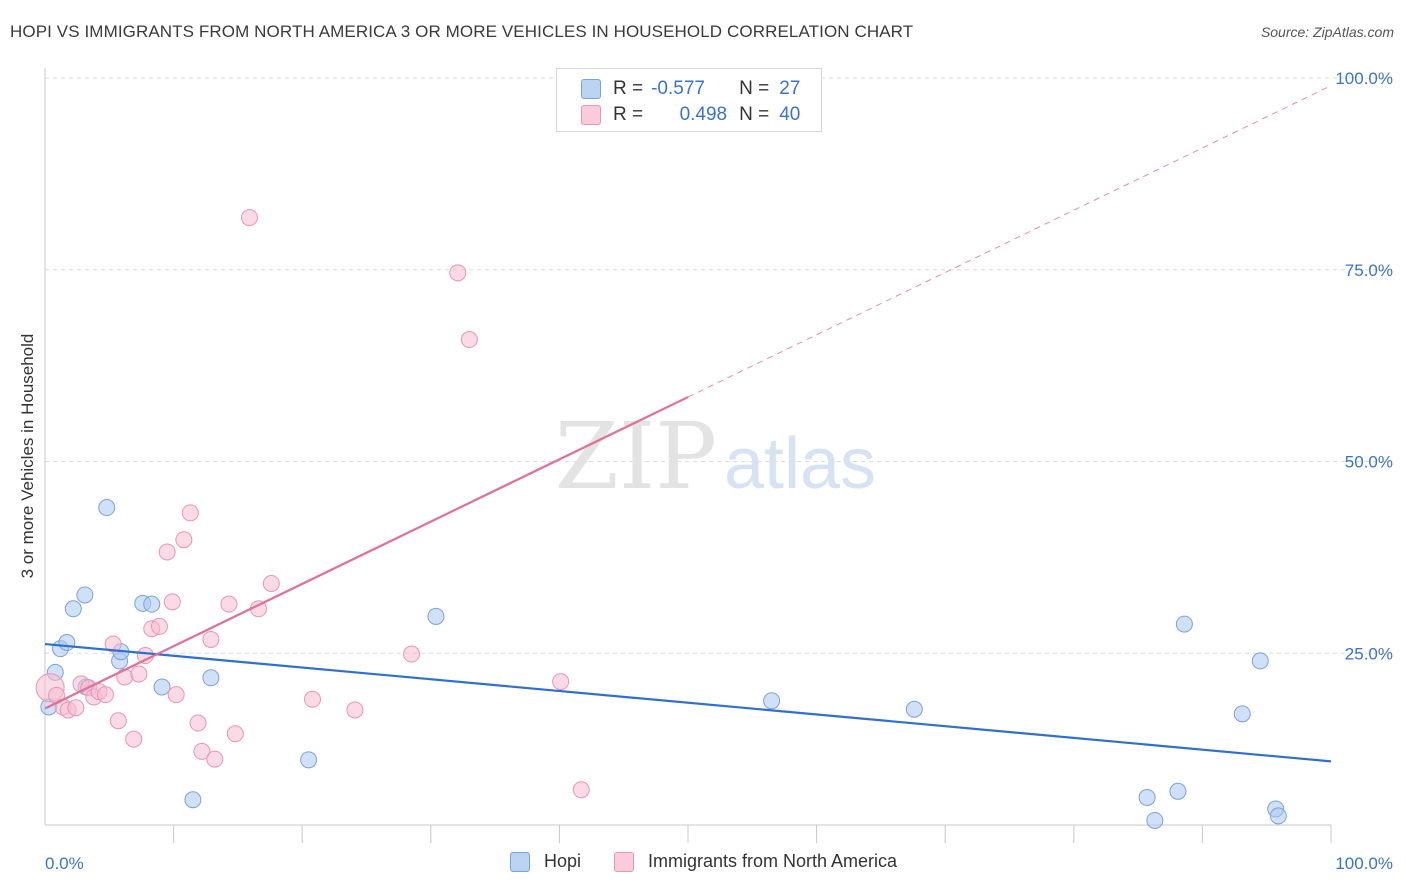  I want to click on source-label: Source: ZipAtlas.com, so click(1327, 32).